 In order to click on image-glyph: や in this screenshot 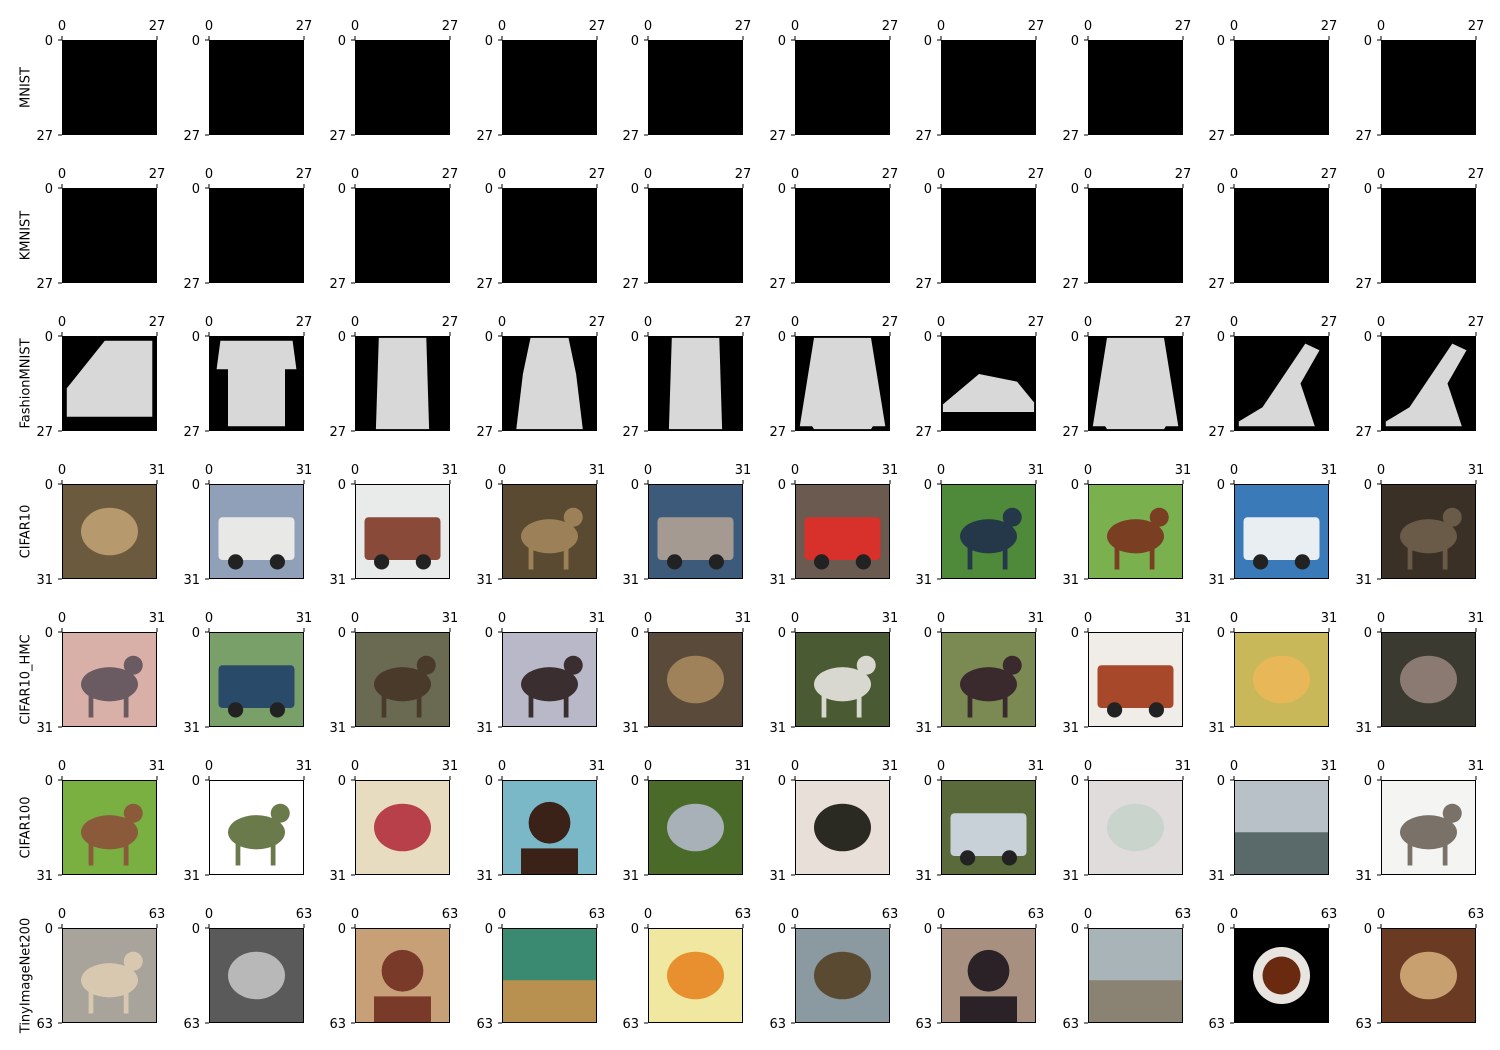, I will do `click(988, 239)`.